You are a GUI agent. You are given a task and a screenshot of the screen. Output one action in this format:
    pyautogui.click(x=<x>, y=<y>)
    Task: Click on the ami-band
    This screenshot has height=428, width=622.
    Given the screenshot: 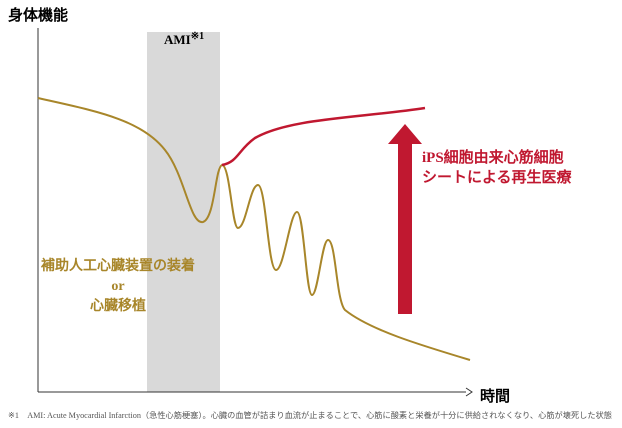 What is the action you would take?
    pyautogui.click(x=183, y=212)
    